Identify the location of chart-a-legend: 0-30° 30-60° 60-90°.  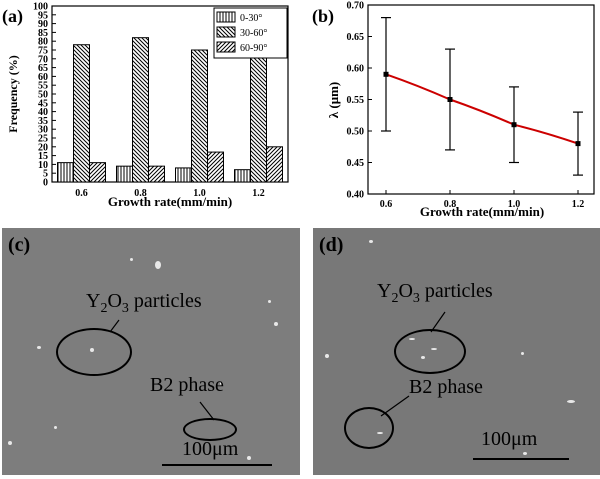
(250, 33).